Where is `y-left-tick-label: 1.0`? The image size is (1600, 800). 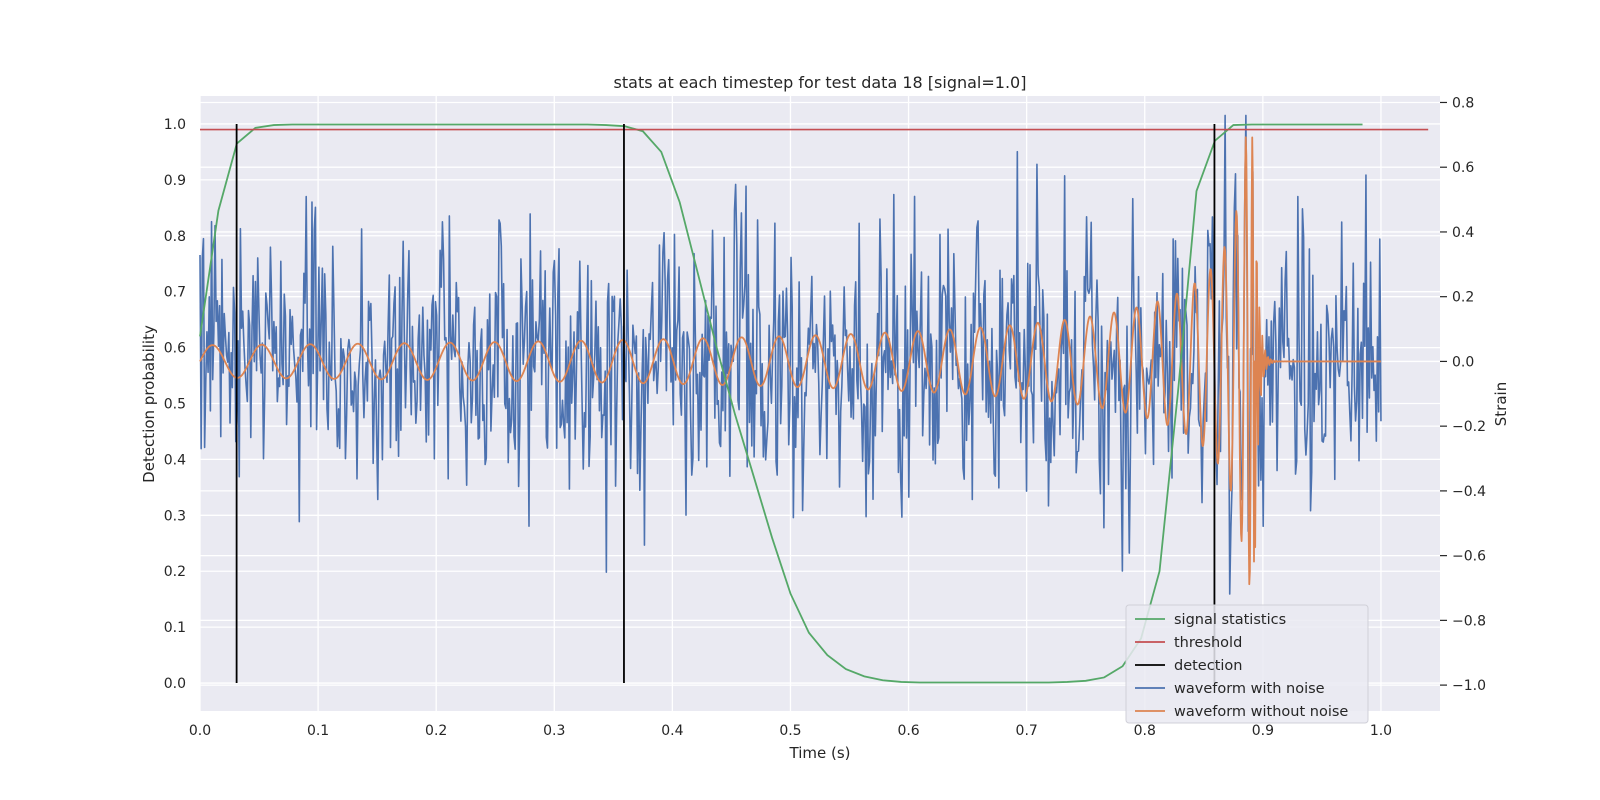
y-left-tick-label: 1.0 is located at coordinates (175, 125).